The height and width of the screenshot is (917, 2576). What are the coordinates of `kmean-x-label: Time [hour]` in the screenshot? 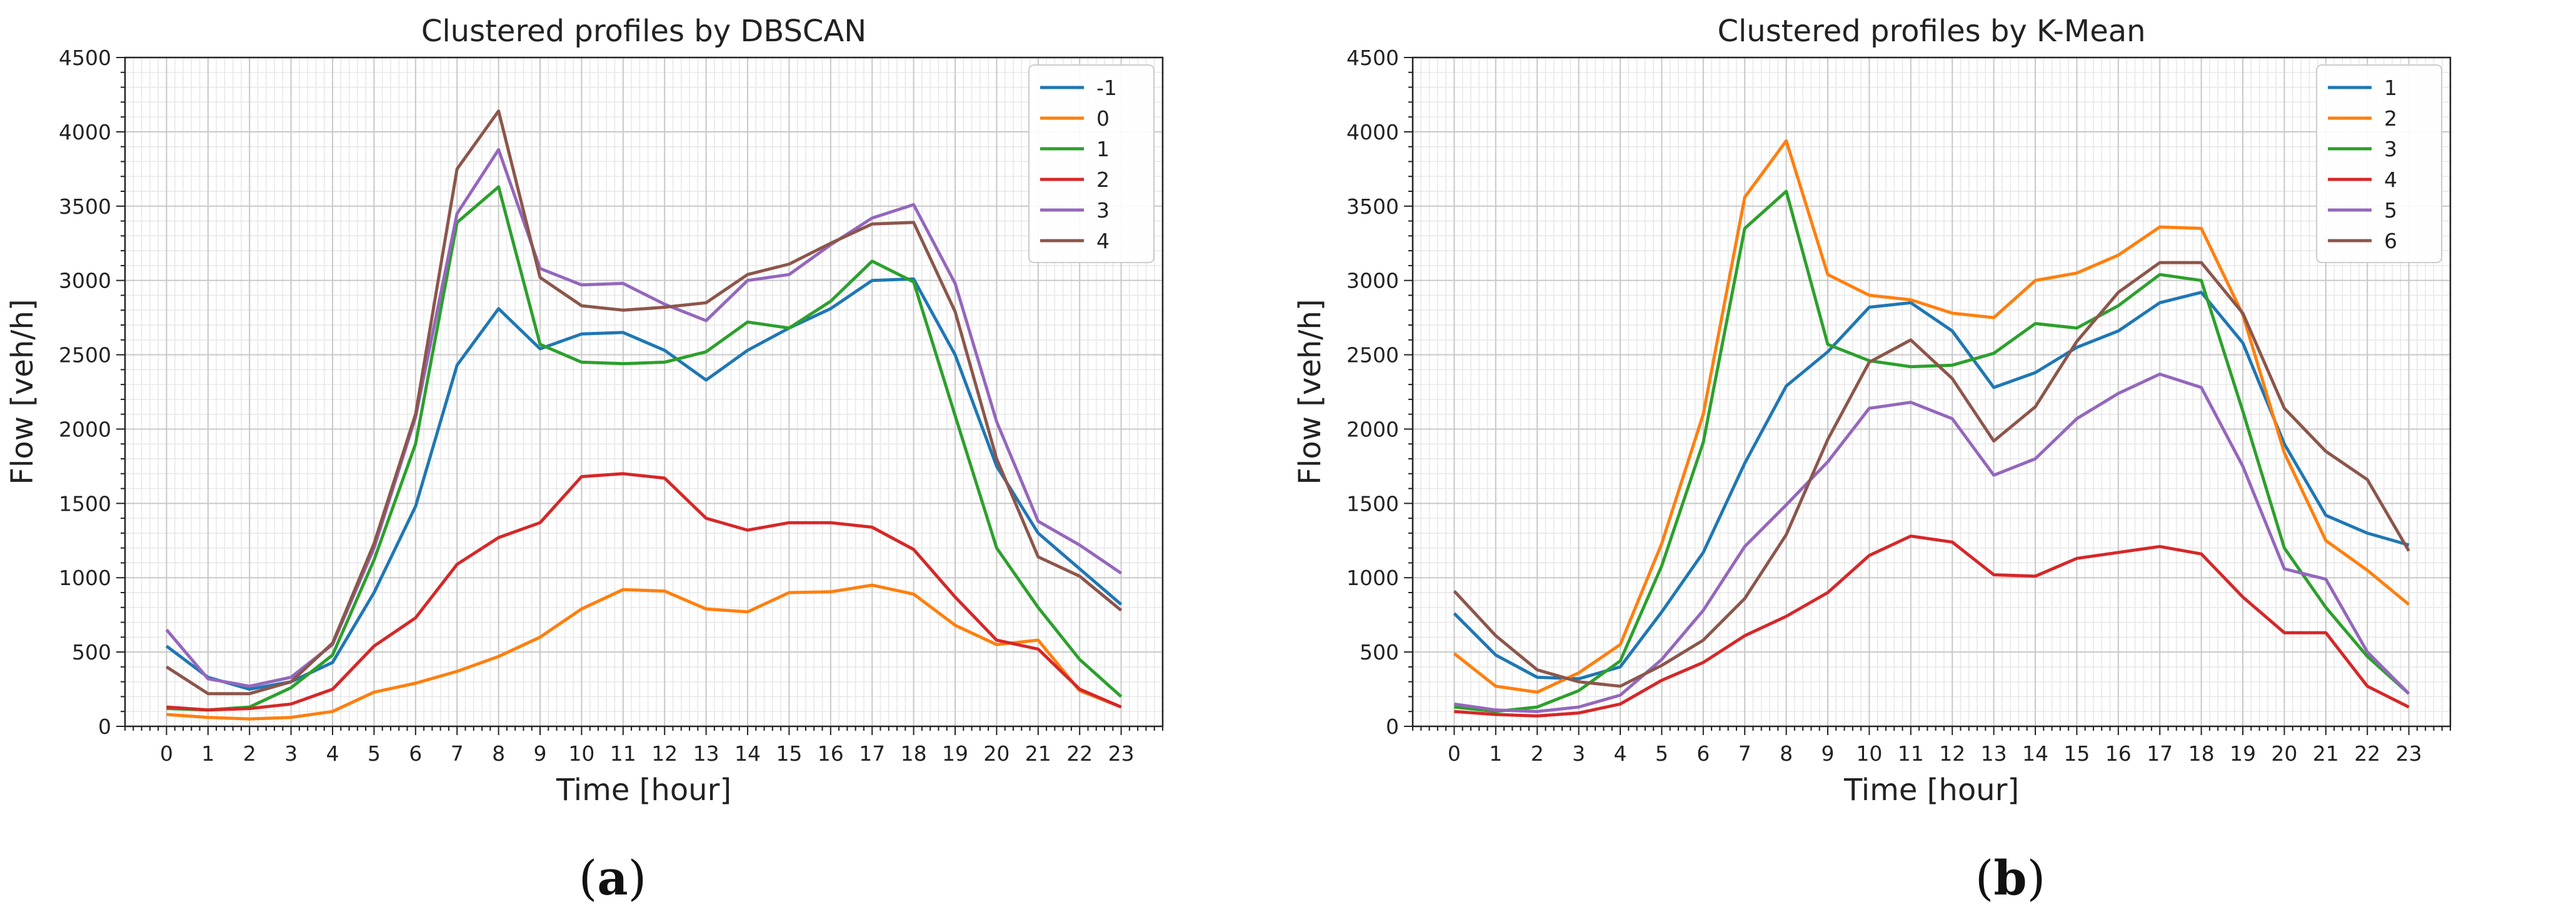 It's located at (1931, 790).